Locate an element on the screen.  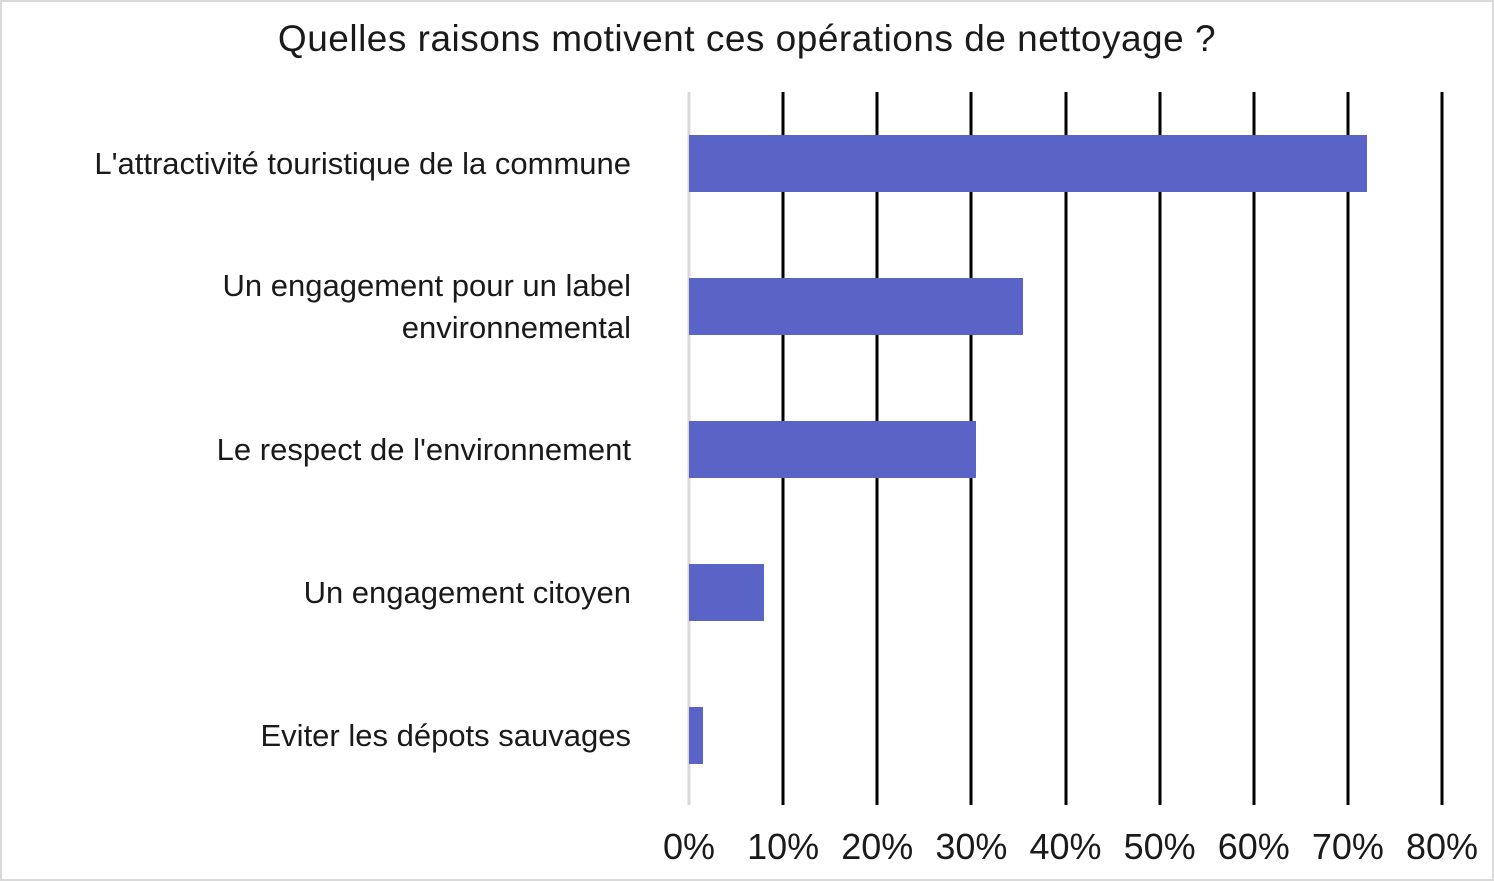
x-tick-label: 30% is located at coordinates (971, 846).